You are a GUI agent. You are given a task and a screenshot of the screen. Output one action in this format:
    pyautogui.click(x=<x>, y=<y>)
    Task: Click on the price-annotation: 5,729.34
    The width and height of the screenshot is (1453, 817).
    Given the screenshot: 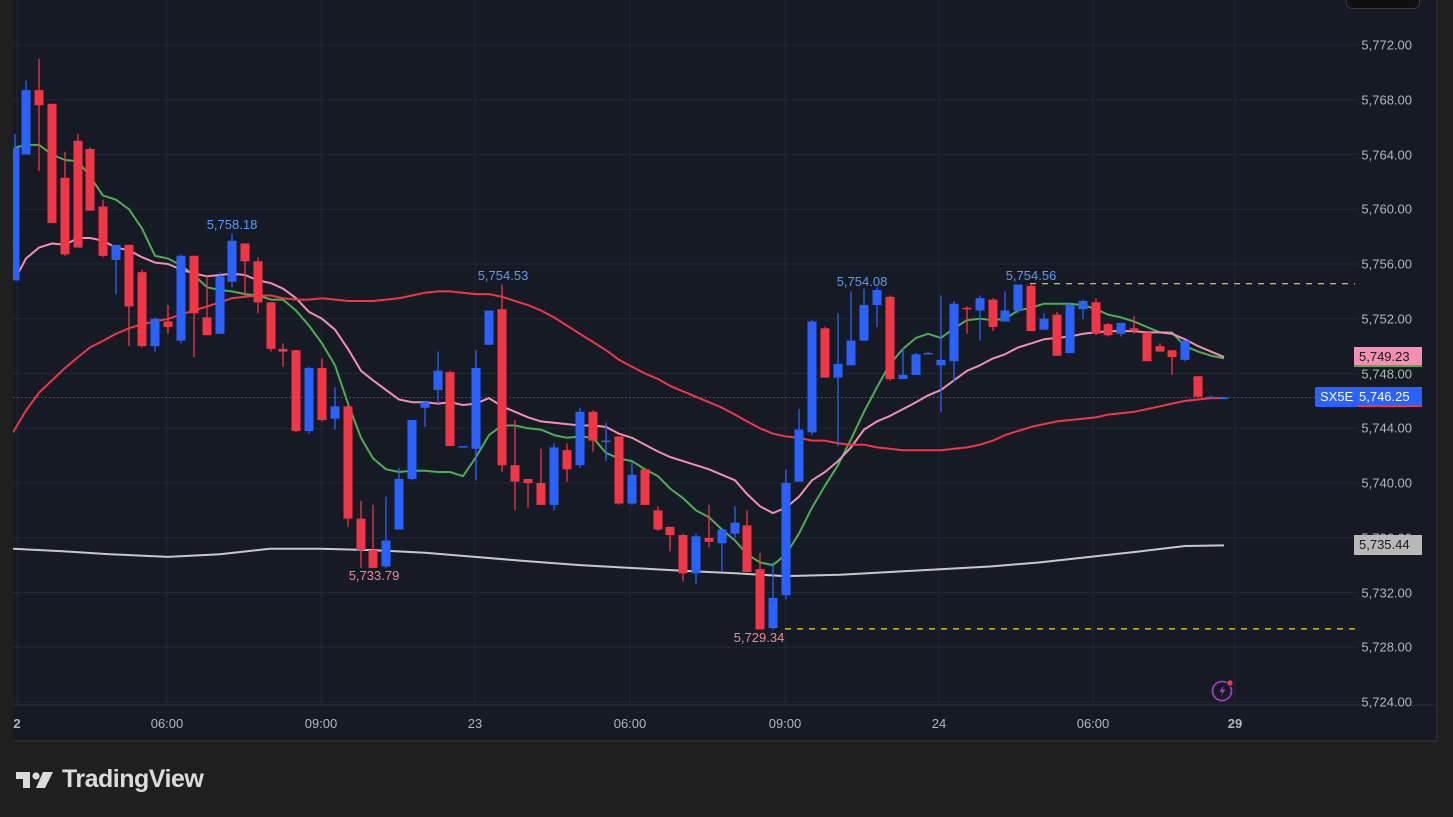 What is the action you would take?
    pyautogui.click(x=759, y=637)
    